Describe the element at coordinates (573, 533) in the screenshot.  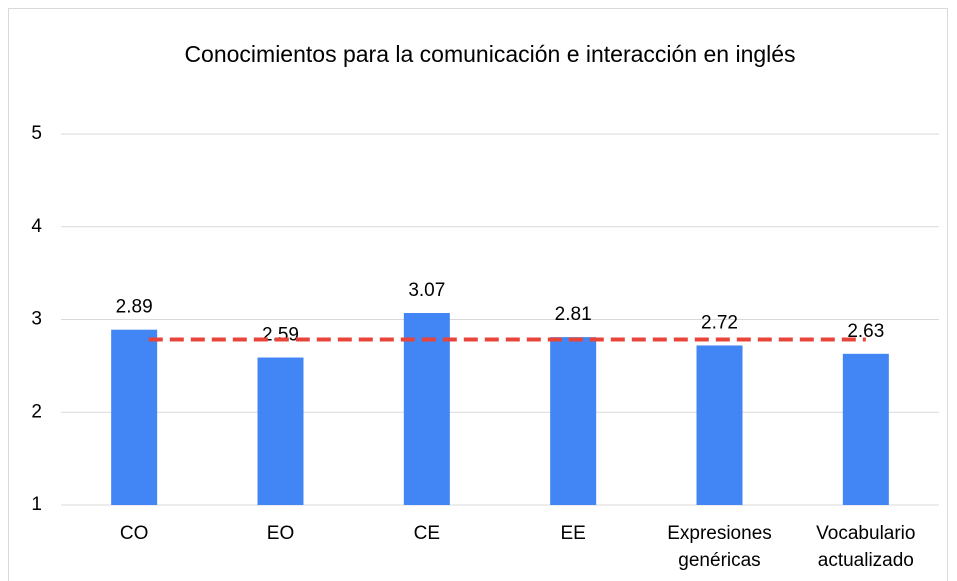
I see `x-tick-label: EE` at that location.